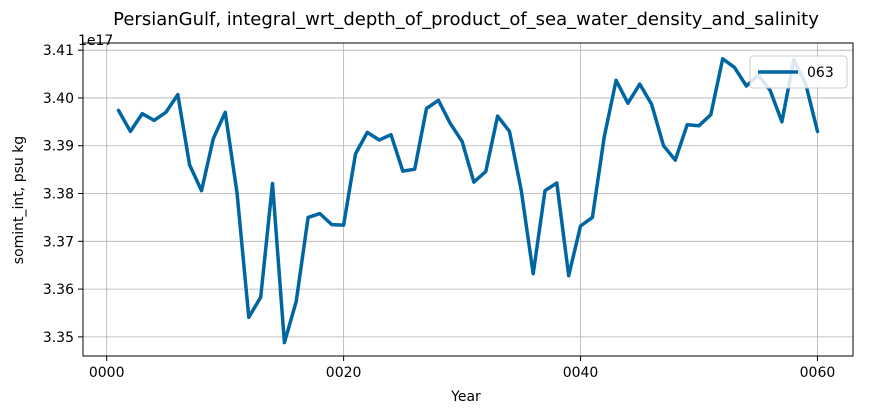  What do you see at coordinates (58, 147) in the screenshot?
I see `y-tick-label: 3.39` at bounding box center [58, 147].